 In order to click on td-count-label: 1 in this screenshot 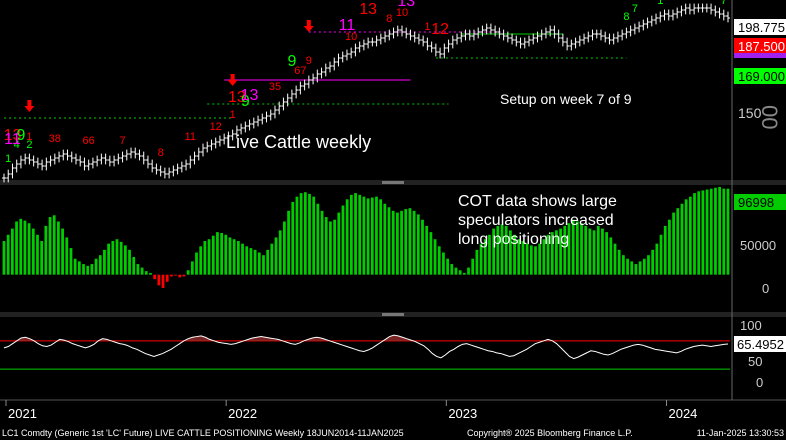, I will do `click(29, 137)`.